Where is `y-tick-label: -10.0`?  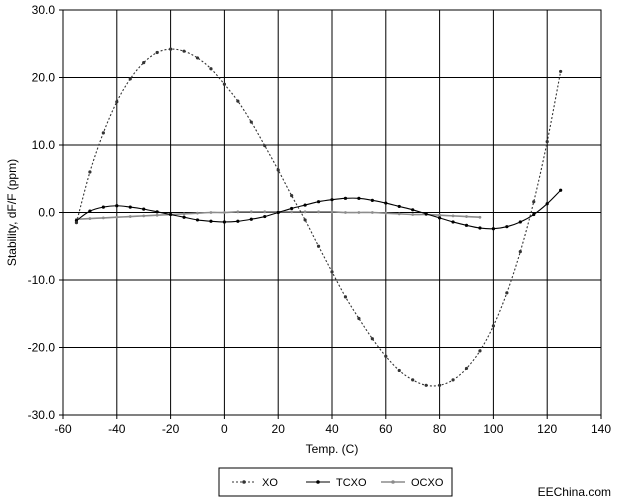 y-tick-label: -10.0 is located at coordinates (42, 280).